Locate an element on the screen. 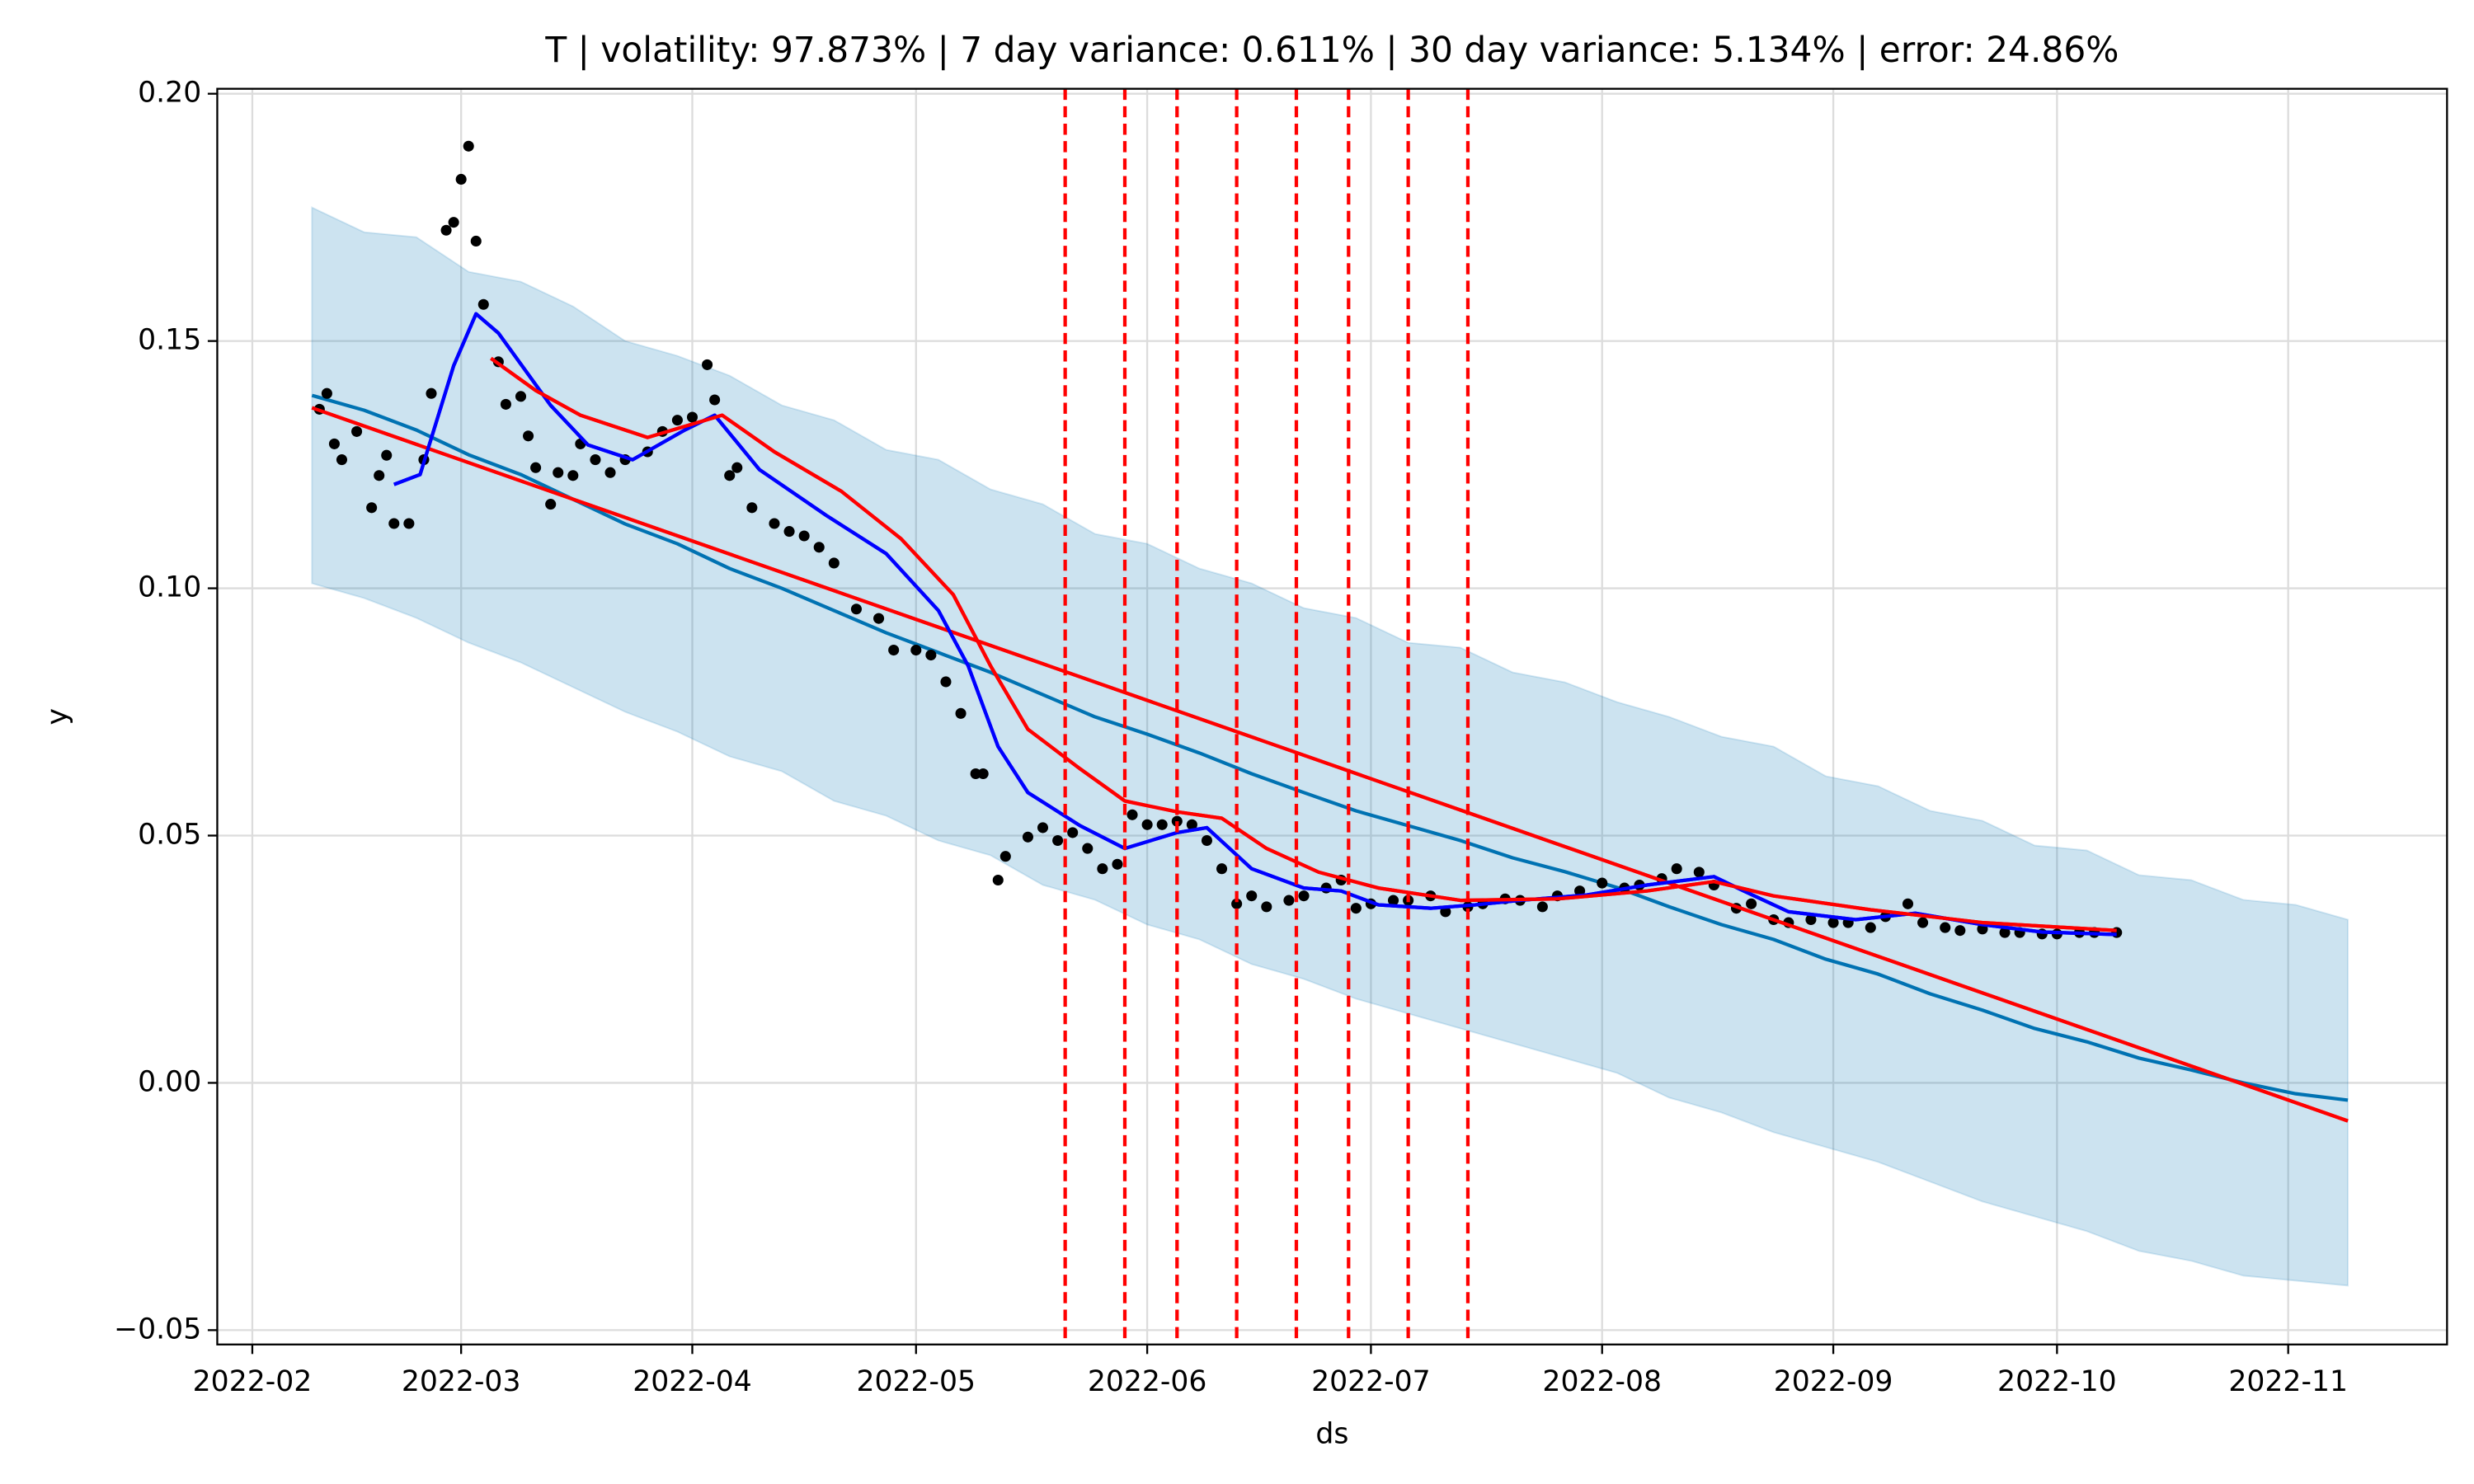 Image resolution: width=2474 pixels, height=1484 pixels. x-tick-label: 2022-02 is located at coordinates (253, 1381).